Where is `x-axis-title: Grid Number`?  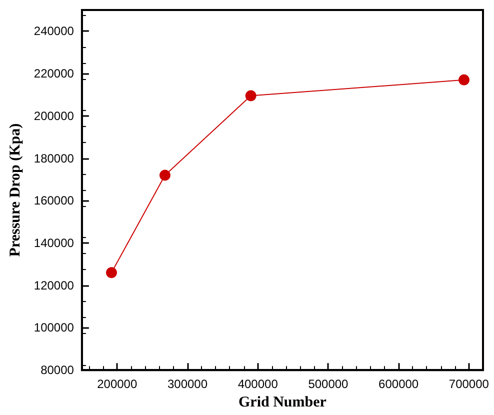 x-axis-title: Grid Number is located at coordinates (282, 402).